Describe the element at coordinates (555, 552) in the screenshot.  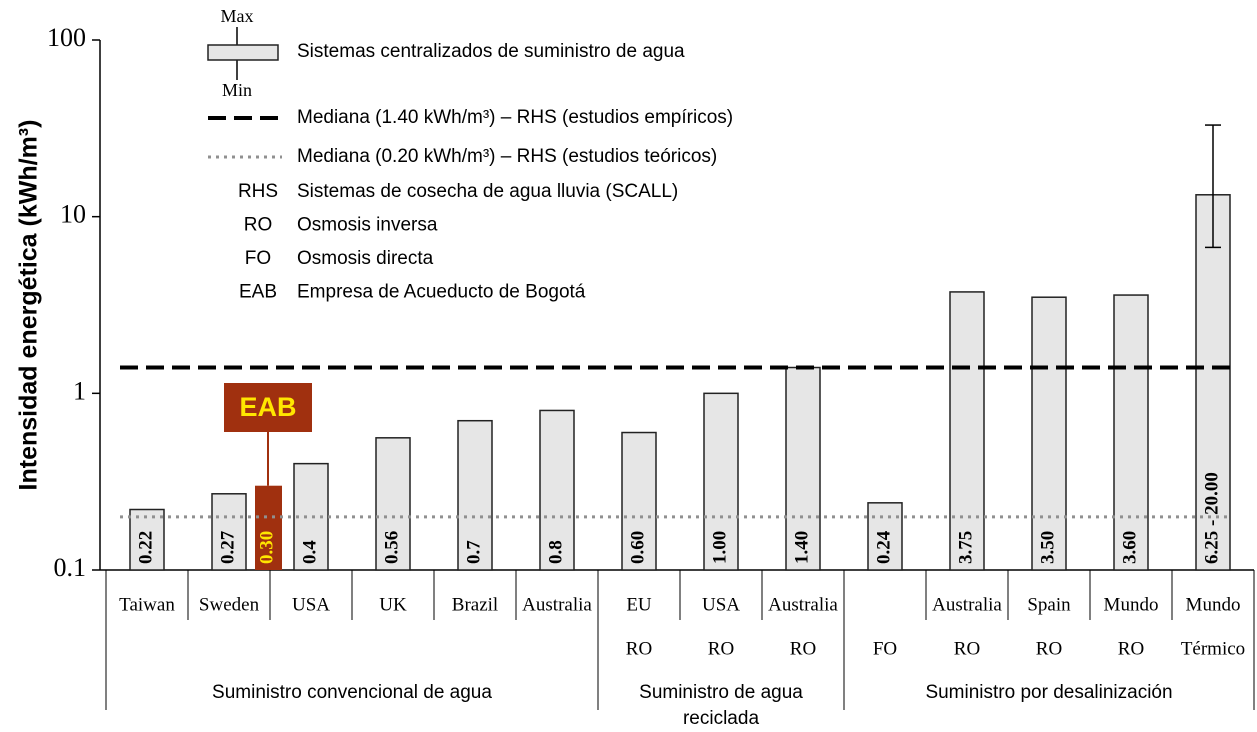
I see `value-label: 0.8` at that location.